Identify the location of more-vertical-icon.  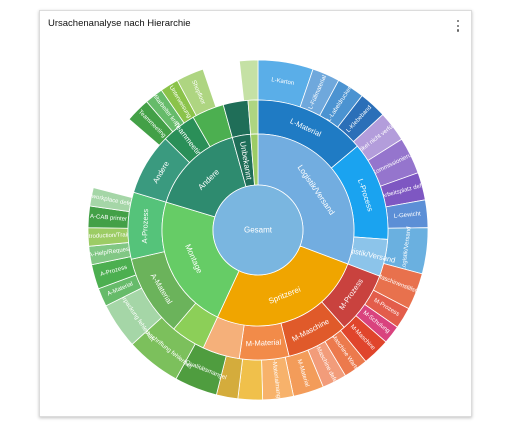
(458, 28).